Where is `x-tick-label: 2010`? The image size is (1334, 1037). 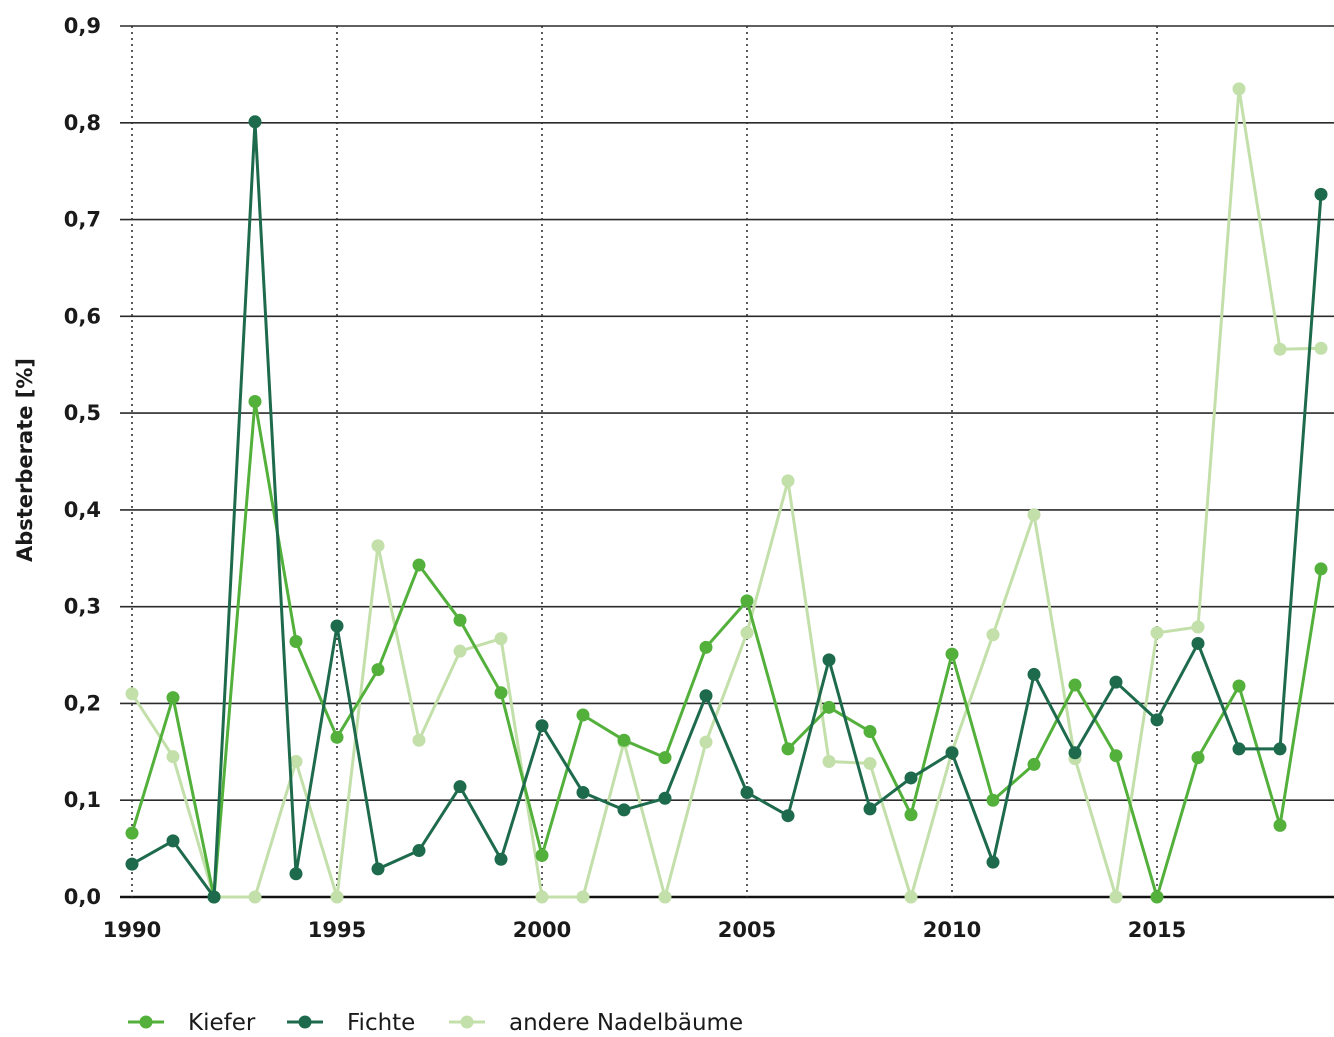
x-tick-label: 2010 is located at coordinates (952, 930).